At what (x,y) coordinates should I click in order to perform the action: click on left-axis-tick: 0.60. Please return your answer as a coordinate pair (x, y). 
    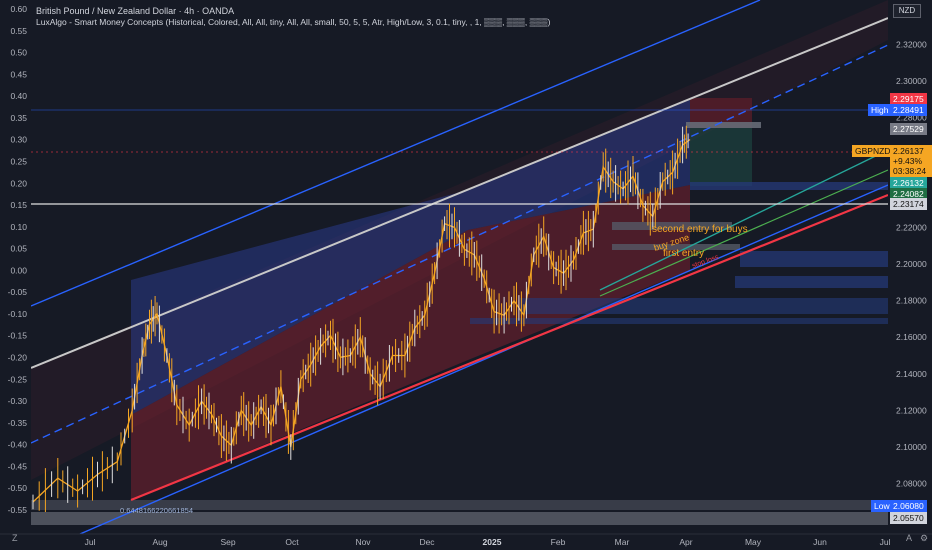
    Looking at the image, I should click on (18, 9).